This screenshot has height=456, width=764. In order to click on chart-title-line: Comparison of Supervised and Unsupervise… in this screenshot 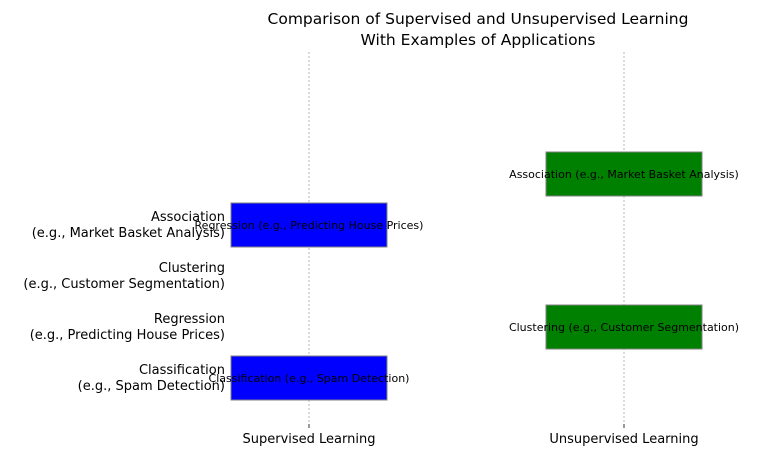, I will do `click(478, 19)`.